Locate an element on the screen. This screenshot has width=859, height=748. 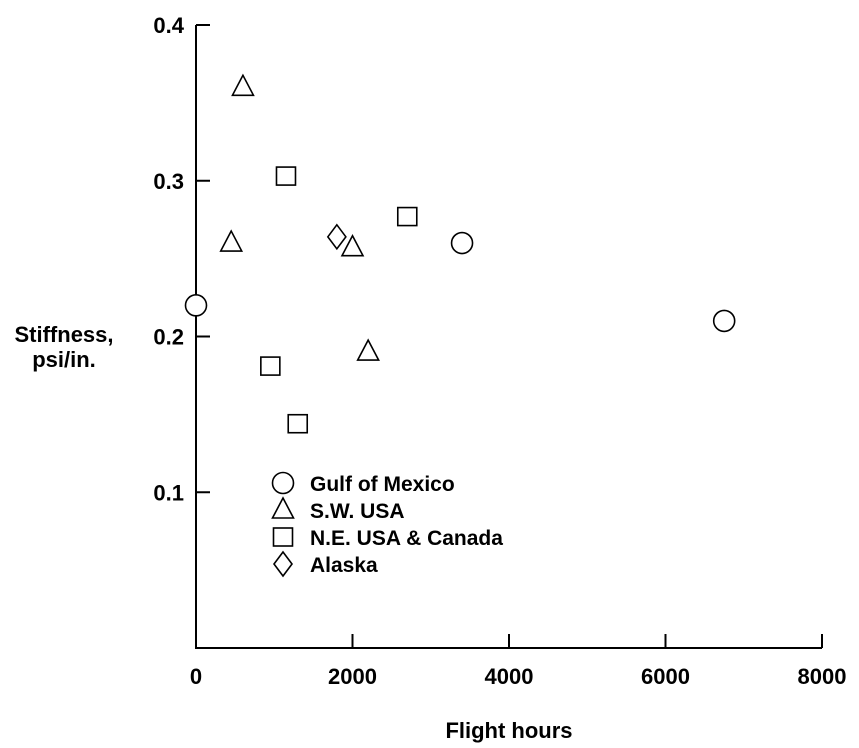
legend-label: Gulf of Mexico is located at coordinates (382, 484).